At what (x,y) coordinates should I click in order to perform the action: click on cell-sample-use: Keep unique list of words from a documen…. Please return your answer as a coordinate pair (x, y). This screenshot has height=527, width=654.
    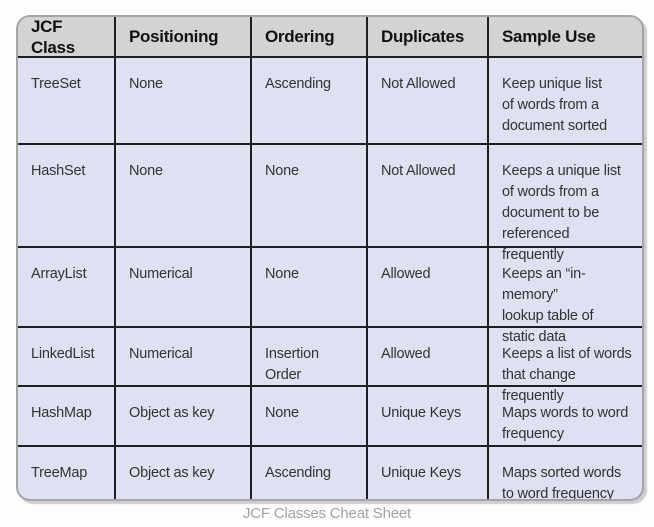
    Looking at the image, I should click on (565, 101).